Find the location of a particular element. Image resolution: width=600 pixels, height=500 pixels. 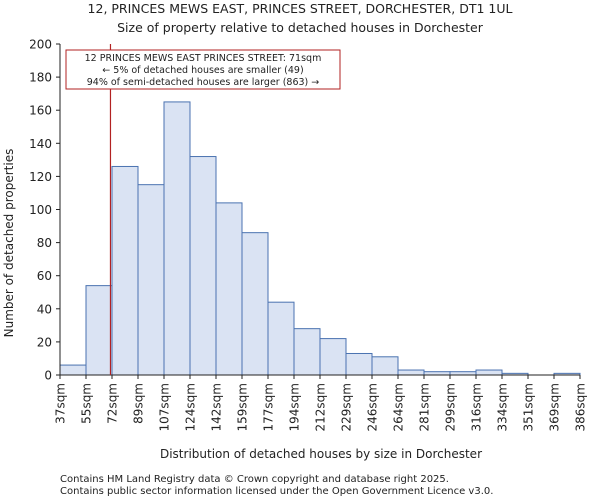

y-tick-label: 40 is located at coordinates (44, 309).